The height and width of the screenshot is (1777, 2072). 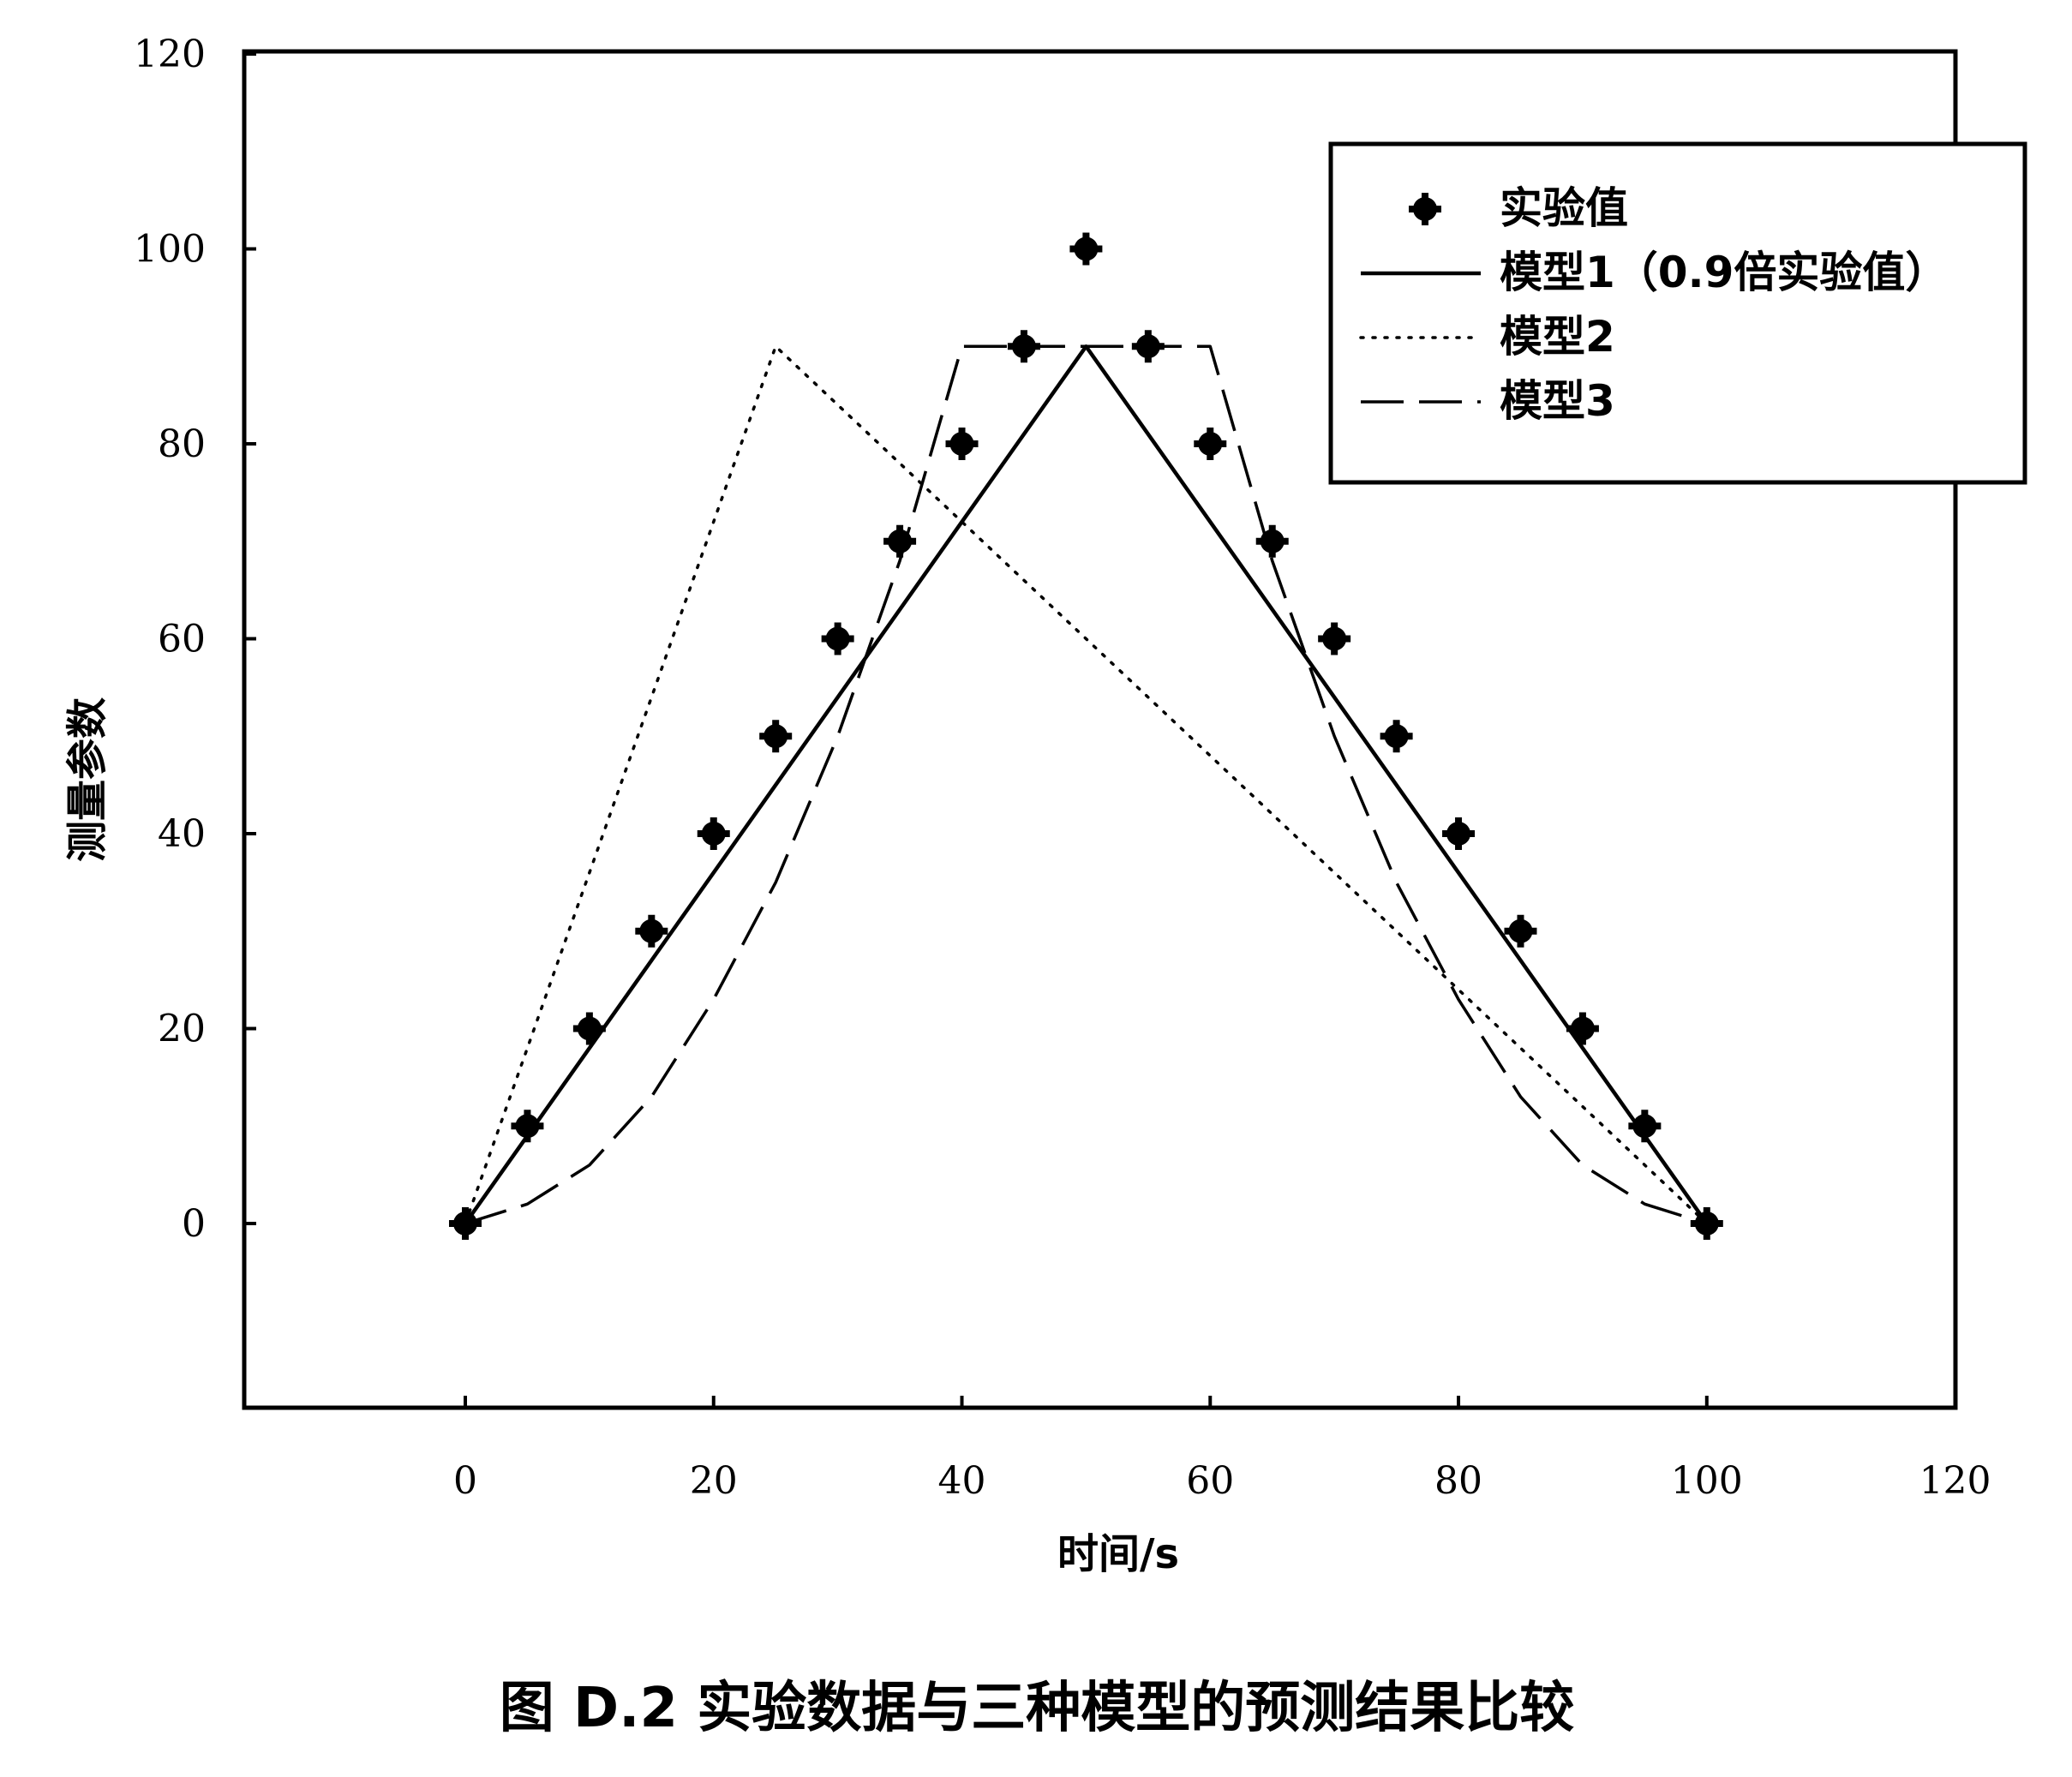 What do you see at coordinates (1458, 1481) in the screenshot?
I see `x-tick-label: 80` at bounding box center [1458, 1481].